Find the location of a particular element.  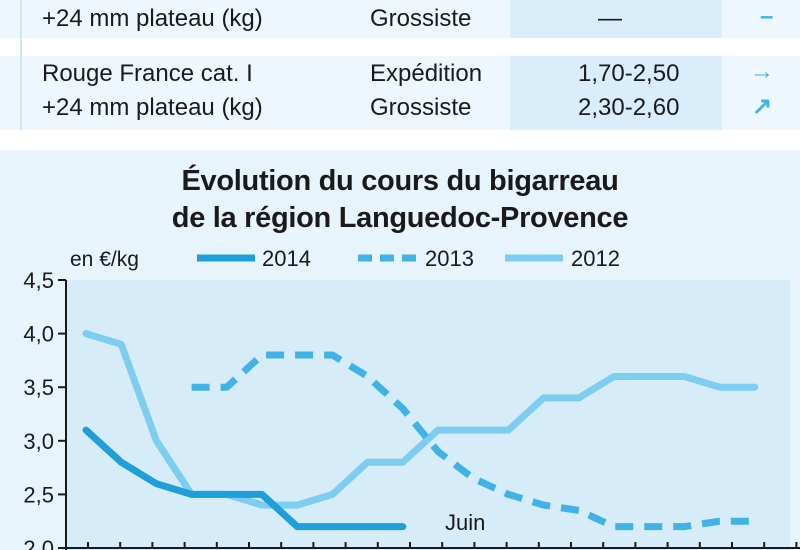

table-left-border is located at coordinates (21, 65).